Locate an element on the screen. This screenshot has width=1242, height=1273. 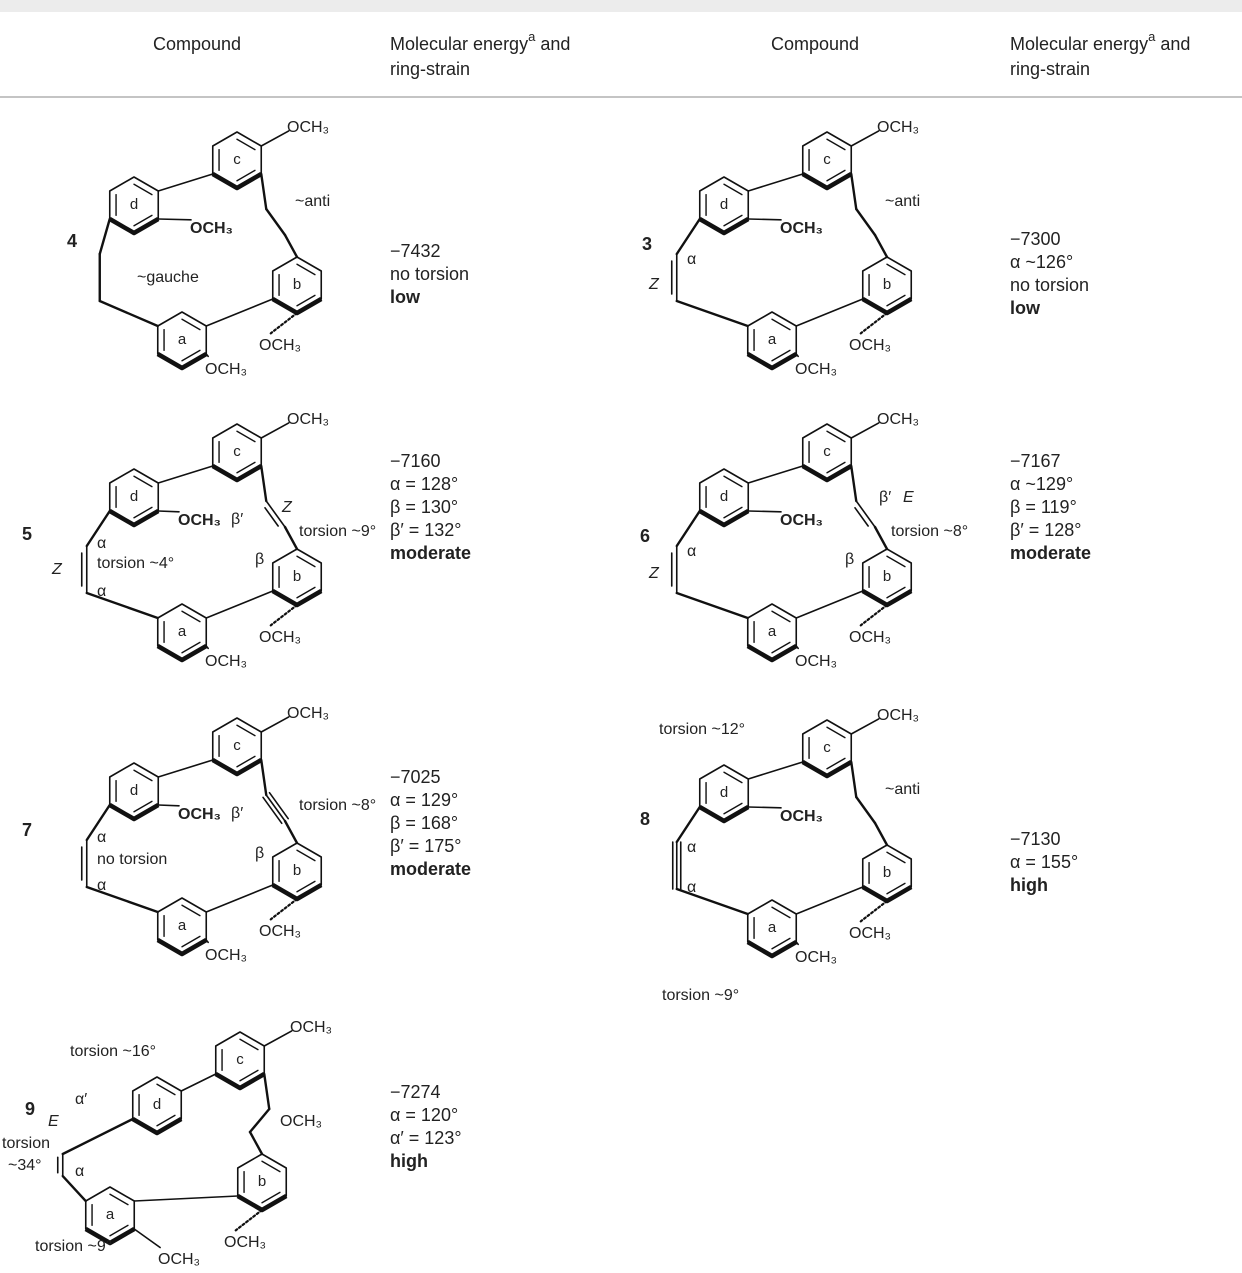
compound-number: 3 is located at coordinates (647, 244).